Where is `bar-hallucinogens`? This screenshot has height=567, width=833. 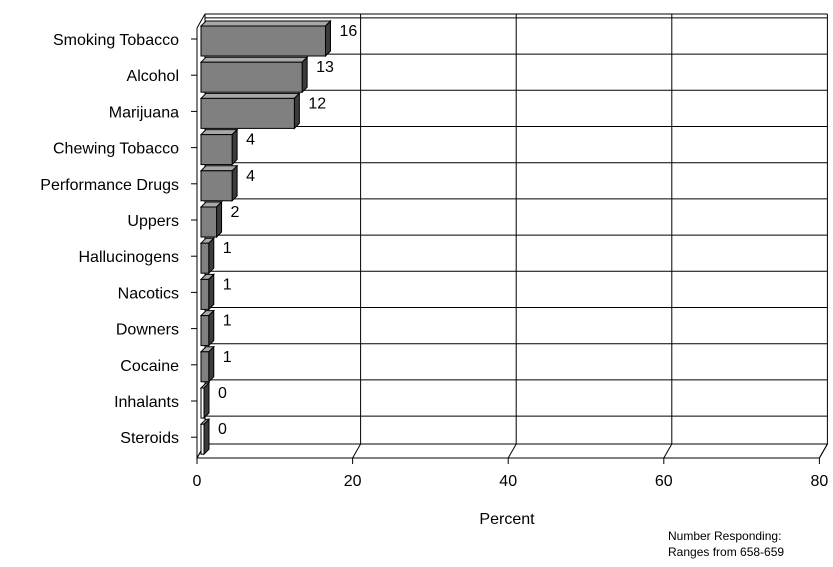
bar-hallucinogens is located at coordinates (205, 258).